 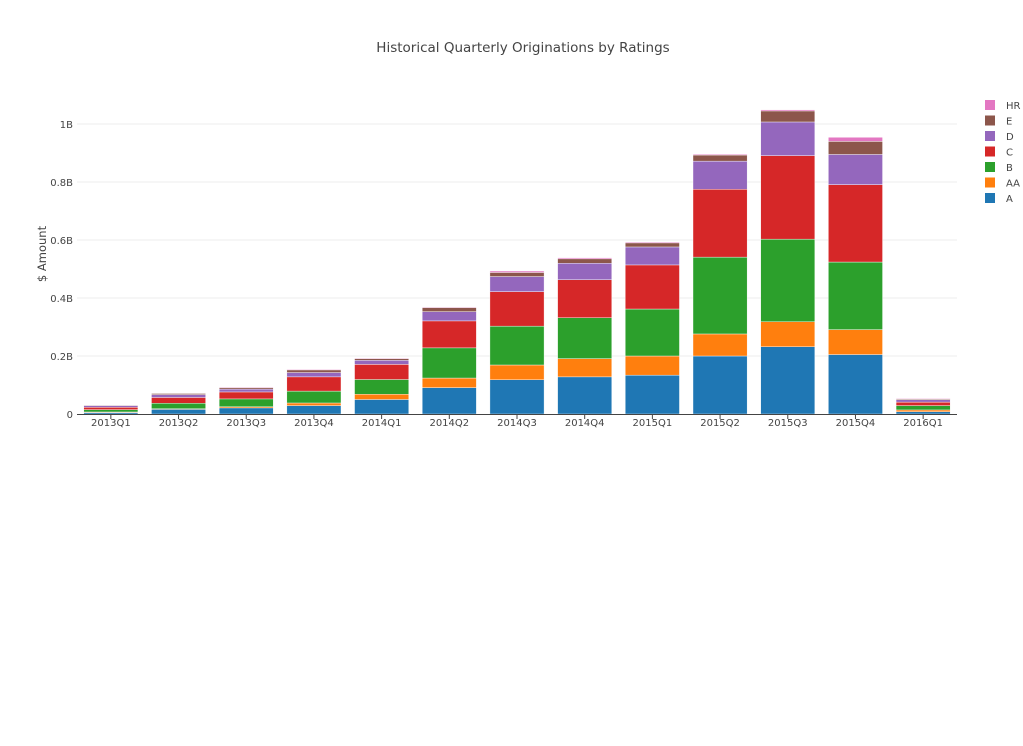 What do you see at coordinates (855, 223) in the screenshot?
I see `bar-segment-c-2015q4` at bounding box center [855, 223].